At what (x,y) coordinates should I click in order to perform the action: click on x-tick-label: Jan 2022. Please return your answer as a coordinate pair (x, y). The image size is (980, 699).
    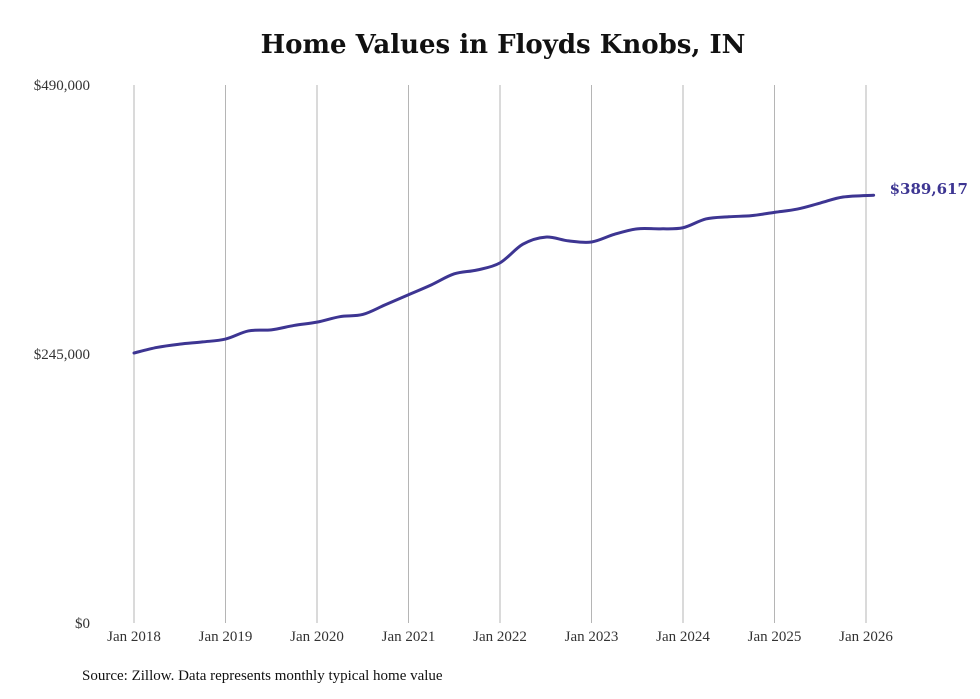
    Looking at the image, I should click on (500, 637).